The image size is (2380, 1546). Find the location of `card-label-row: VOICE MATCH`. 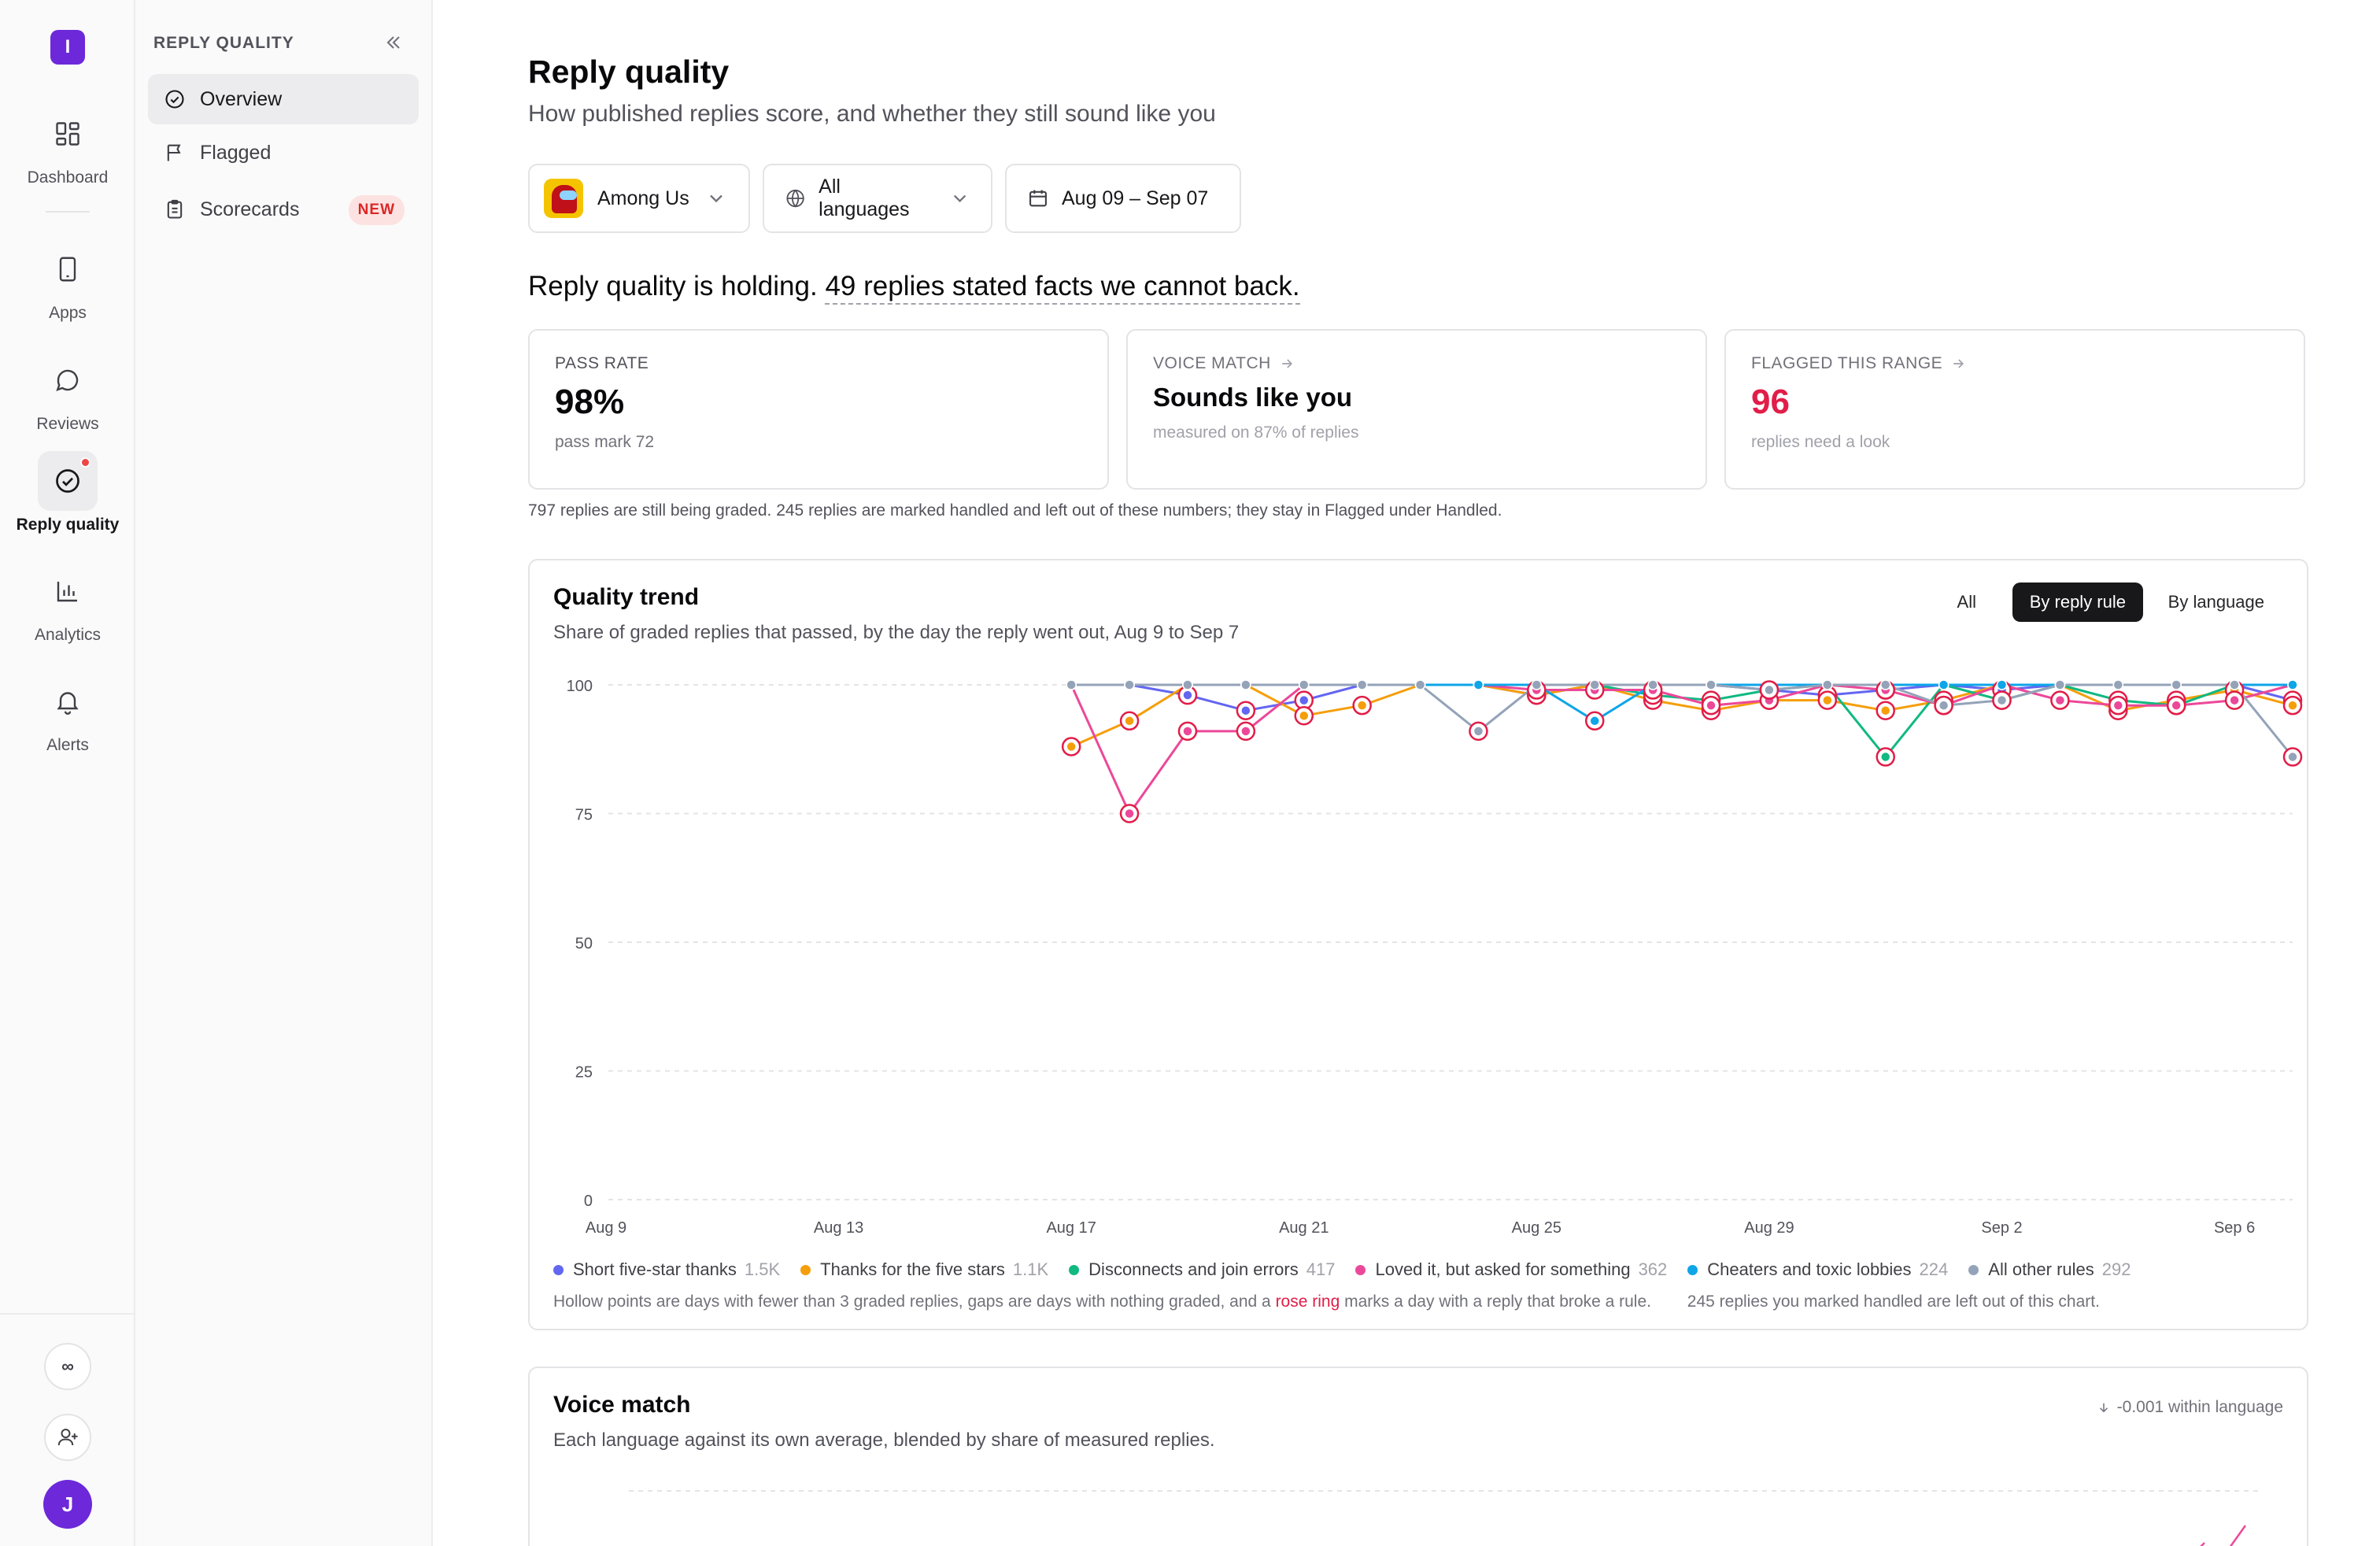

card-label-row: VOICE MATCH is located at coordinates (1416, 363).